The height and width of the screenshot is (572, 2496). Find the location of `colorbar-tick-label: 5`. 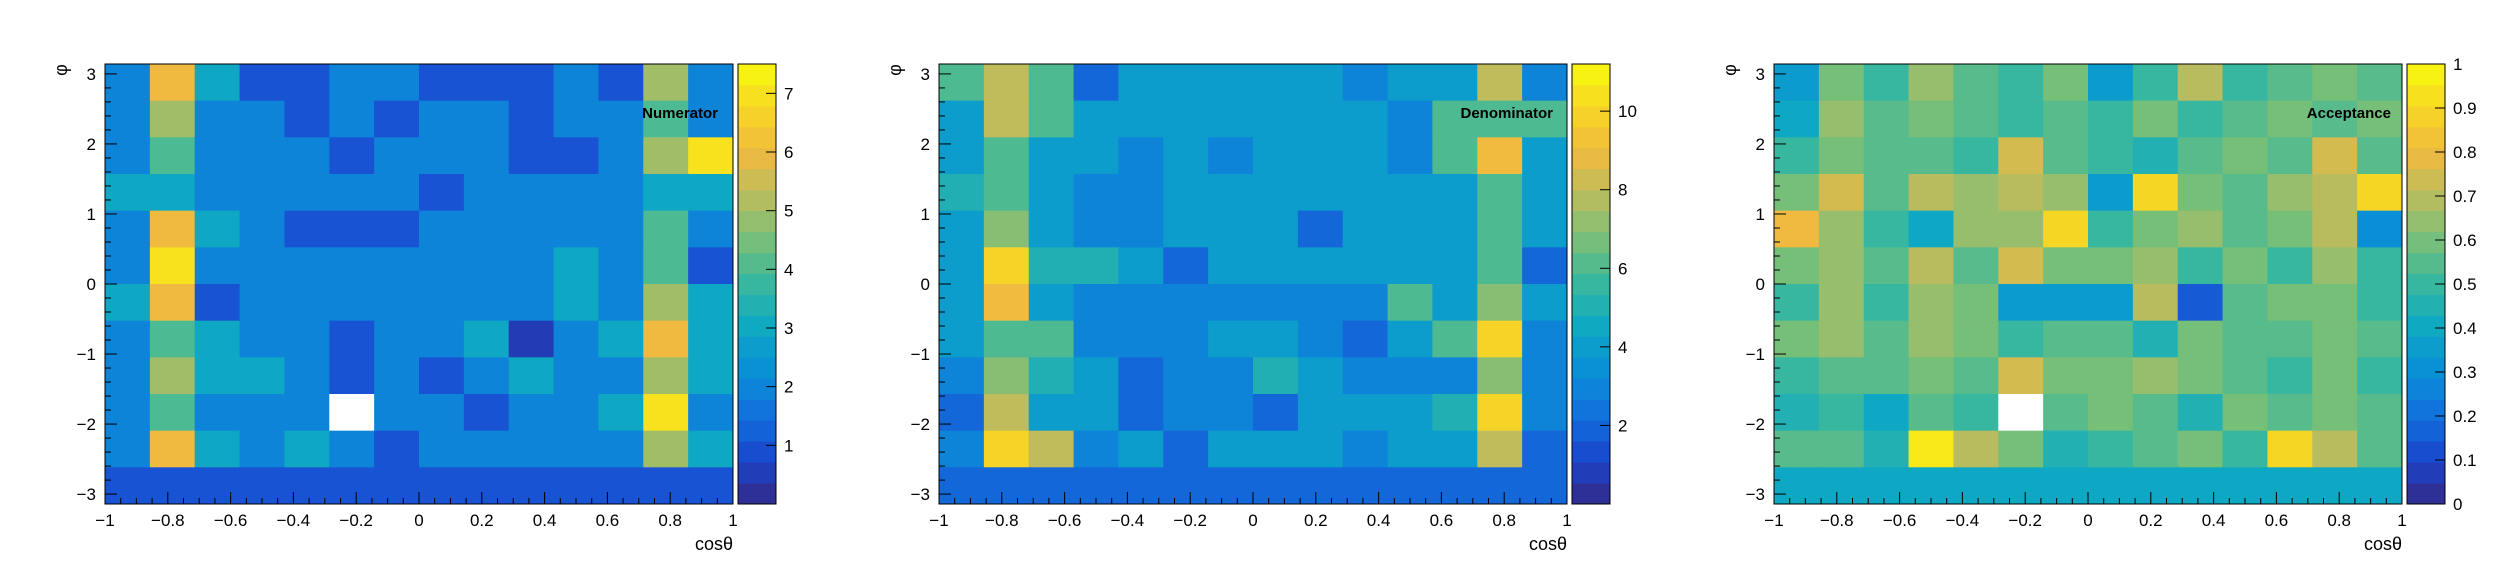

colorbar-tick-label: 5 is located at coordinates (788, 211).